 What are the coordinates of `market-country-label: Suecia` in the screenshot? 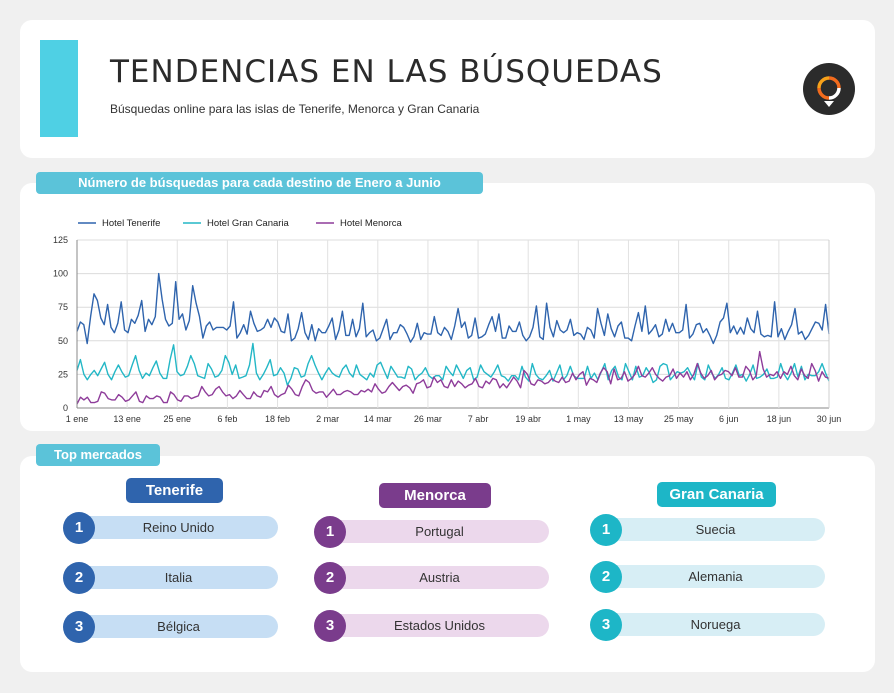 It's located at (715, 529).